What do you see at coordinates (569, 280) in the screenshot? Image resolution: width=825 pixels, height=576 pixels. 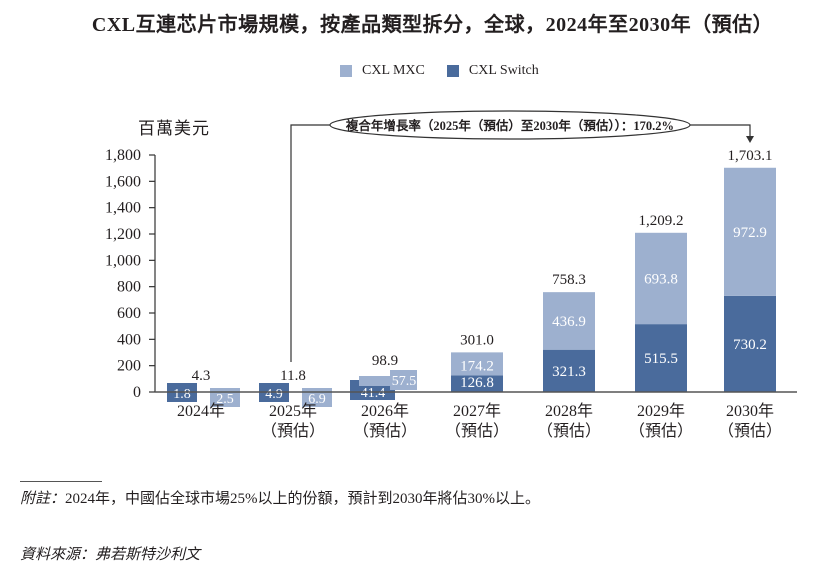 I see `total-label: 758.3` at bounding box center [569, 280].